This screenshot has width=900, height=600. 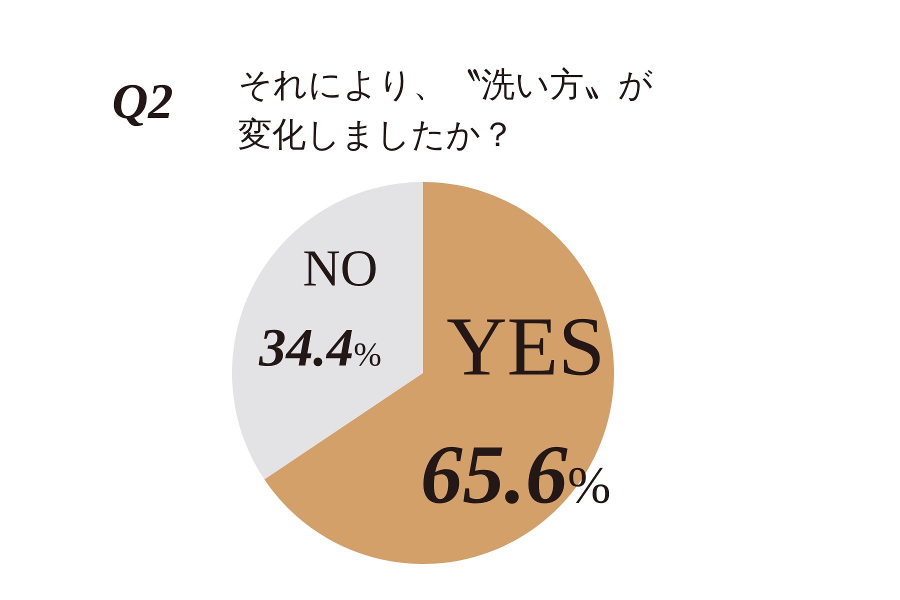 I want to click on chart-title: Q2, so click(x=143, y=101).